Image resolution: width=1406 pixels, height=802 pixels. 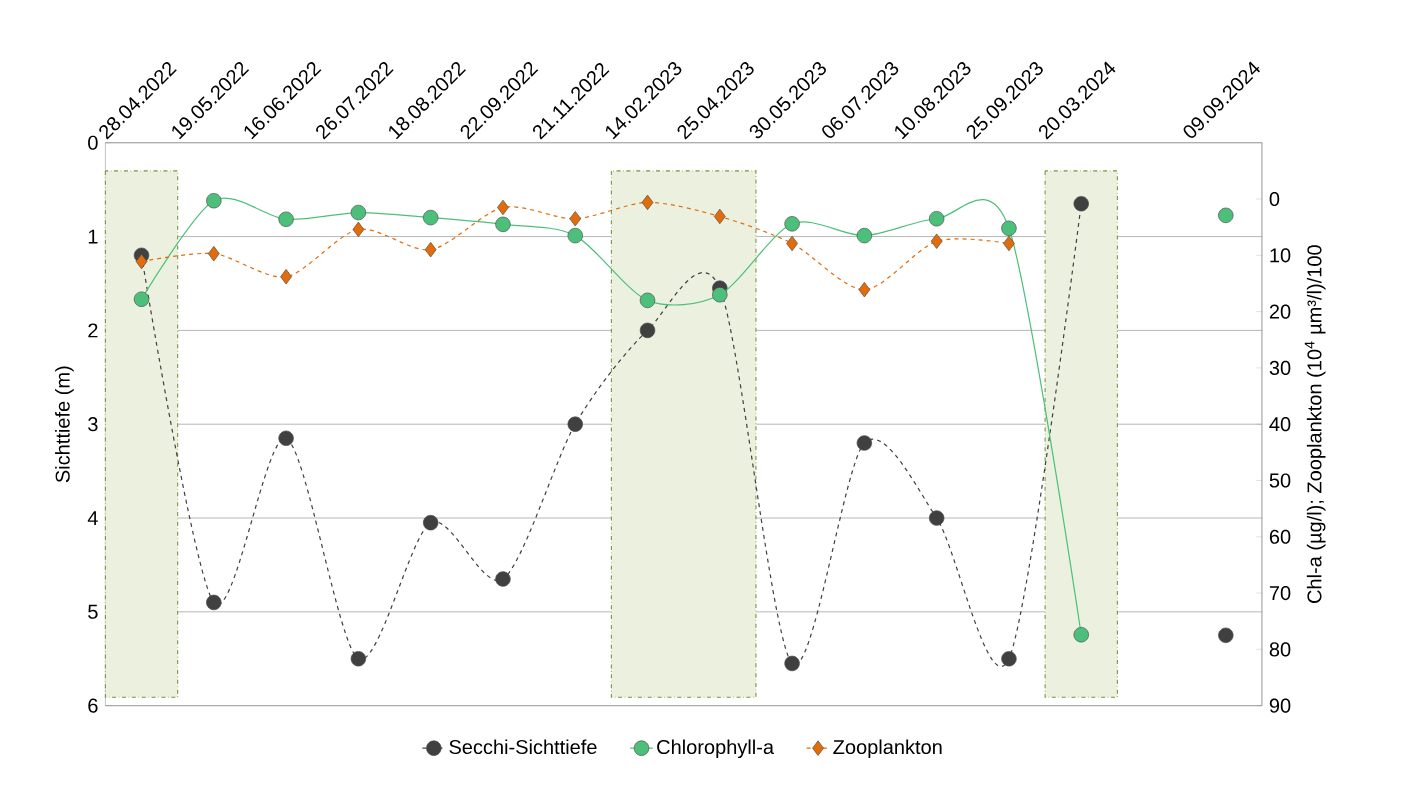 I want to click on legend-label: Zooplankton, so click(x=887, y=749).